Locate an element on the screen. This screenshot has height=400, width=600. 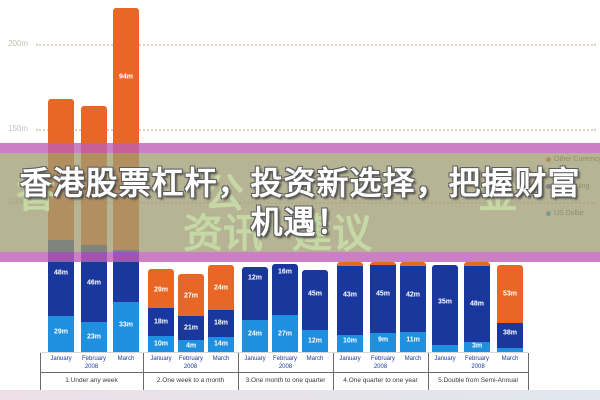
x-axis-line is located at coordinates (284, 352).